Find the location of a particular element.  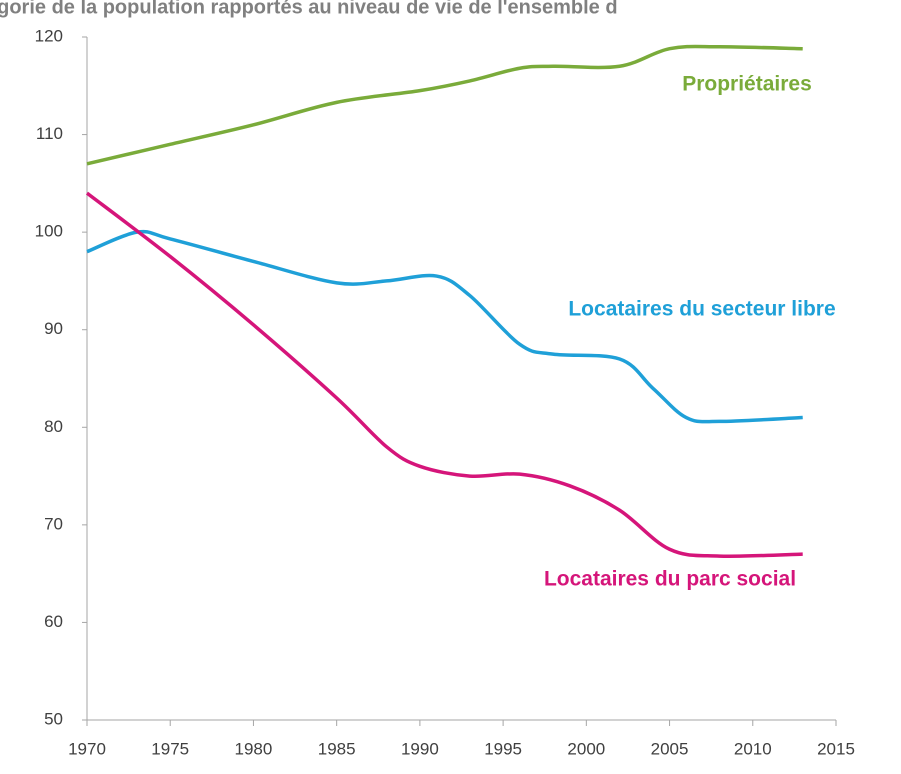

y-tick-label: 110 is located at coordinates (49, 133).